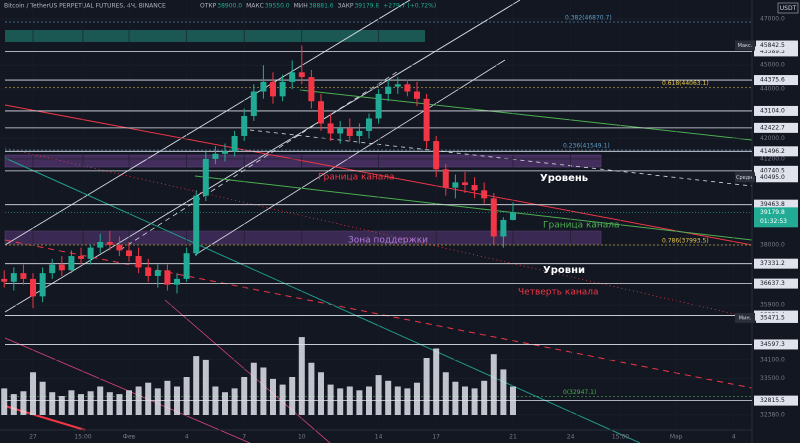 The height and width of the screenshot is (443, 800). What do you see at coordinates (772, 177) in the screenshot?
I see `badge-label: 40495.0` at bounding box center [772, 177].